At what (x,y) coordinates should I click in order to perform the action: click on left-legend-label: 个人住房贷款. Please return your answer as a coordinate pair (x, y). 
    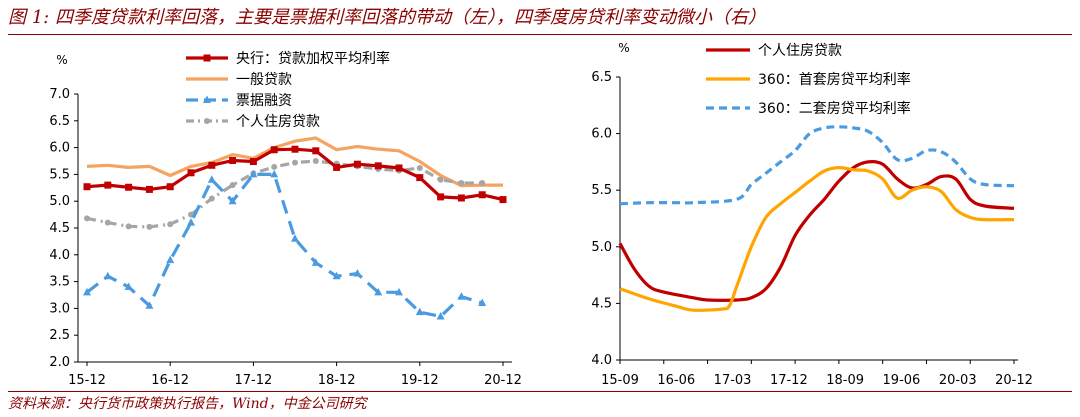
    Looking at the image, I should click on (278, 122).